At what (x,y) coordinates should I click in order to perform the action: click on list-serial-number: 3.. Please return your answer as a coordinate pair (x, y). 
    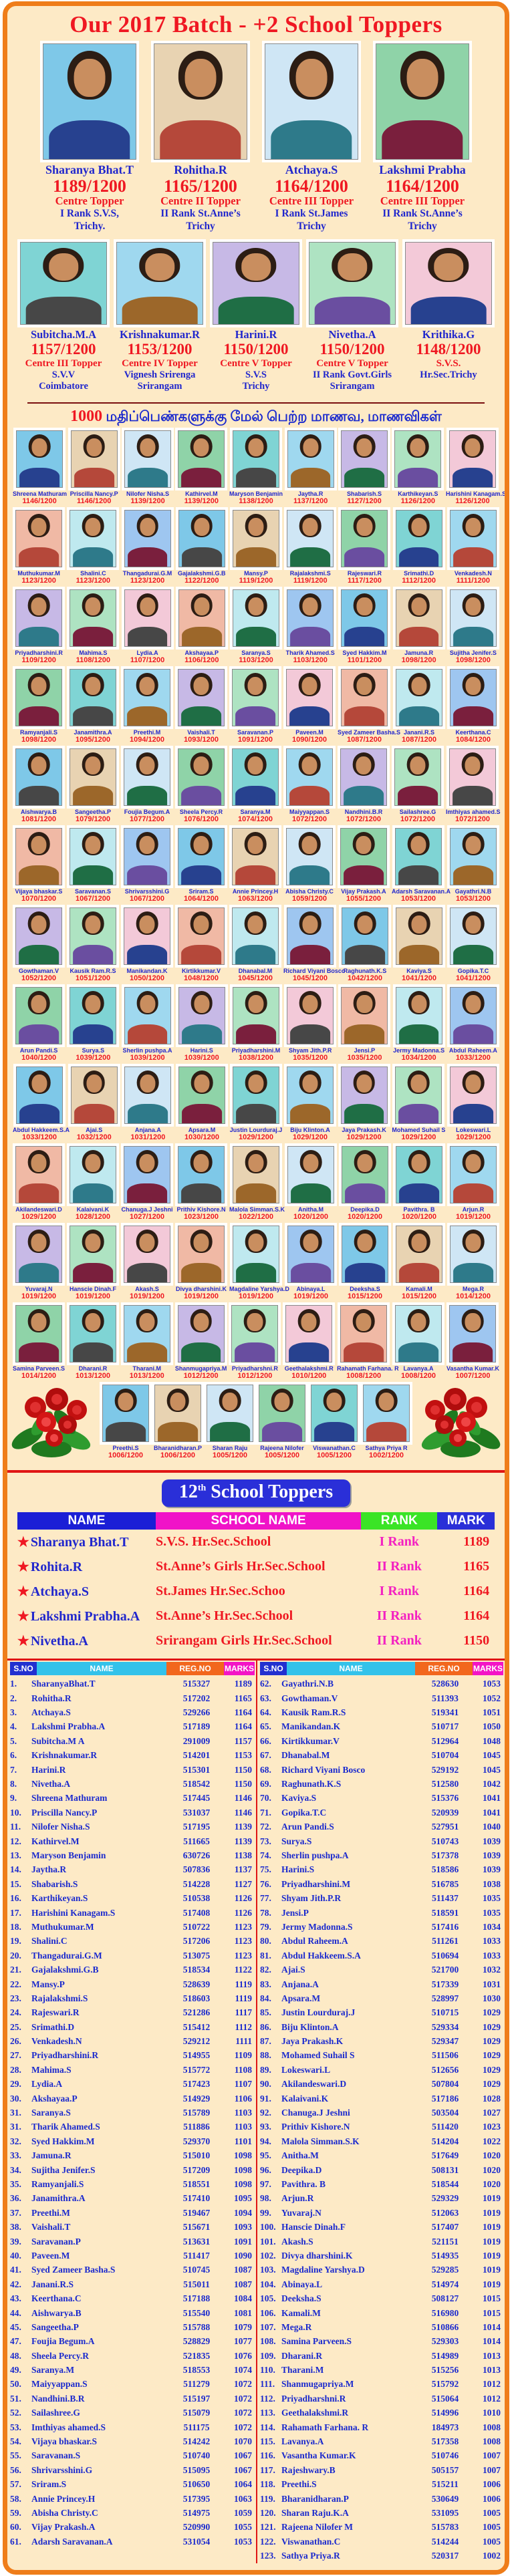
    Looking at the image, I should click on (13, 1712).